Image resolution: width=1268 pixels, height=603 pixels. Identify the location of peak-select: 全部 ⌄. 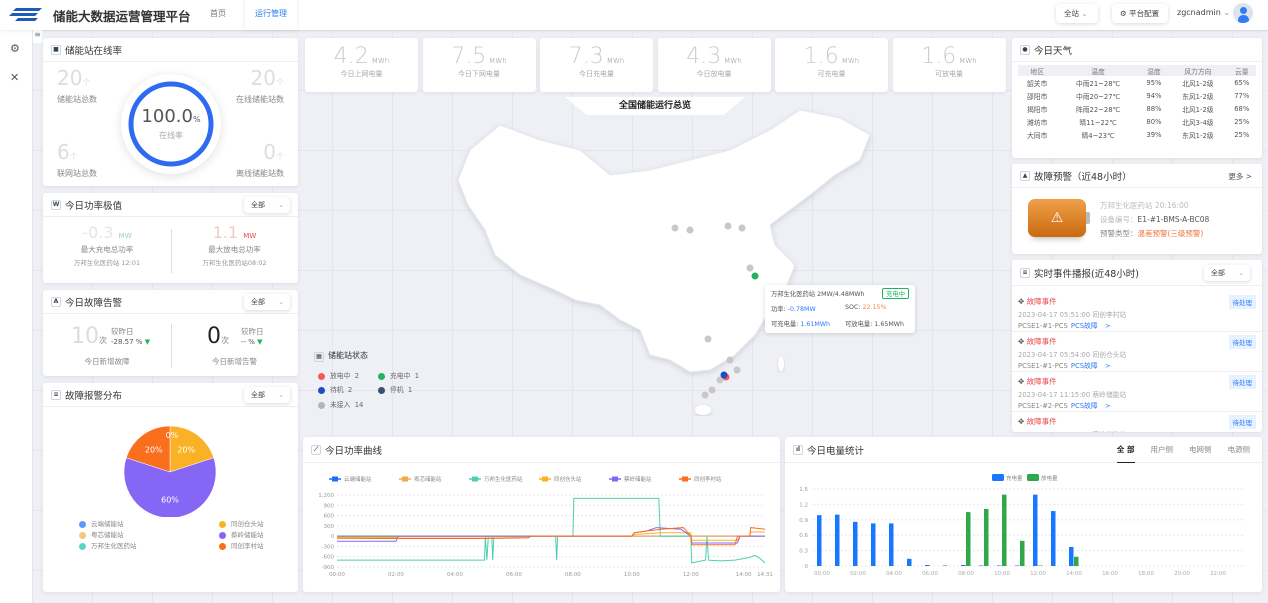
(267, 205).